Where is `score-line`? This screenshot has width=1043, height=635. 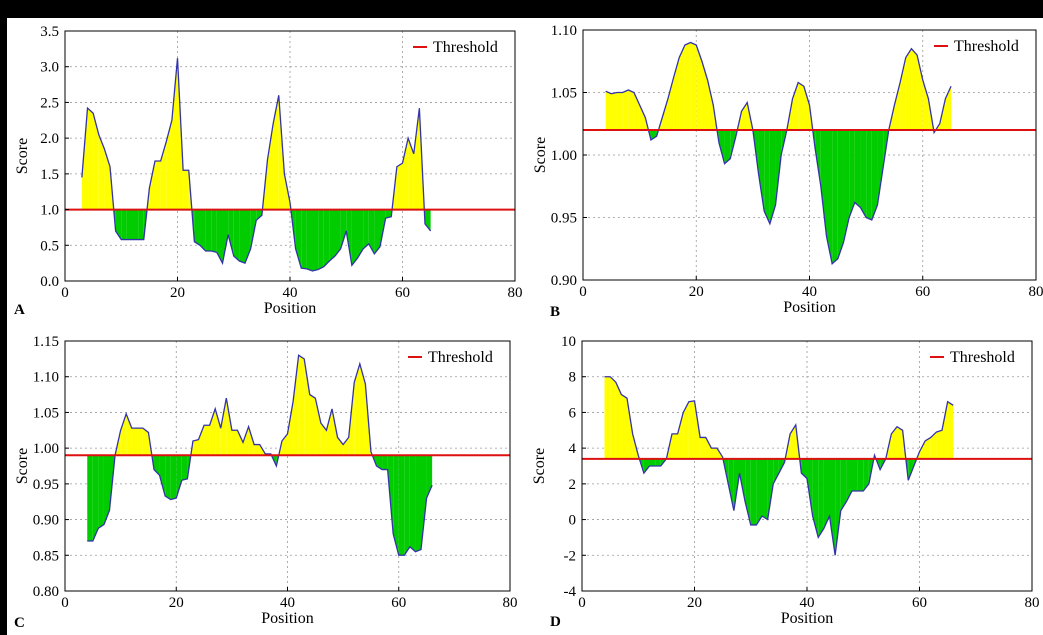 score-line is located at coordinates (779, 466).